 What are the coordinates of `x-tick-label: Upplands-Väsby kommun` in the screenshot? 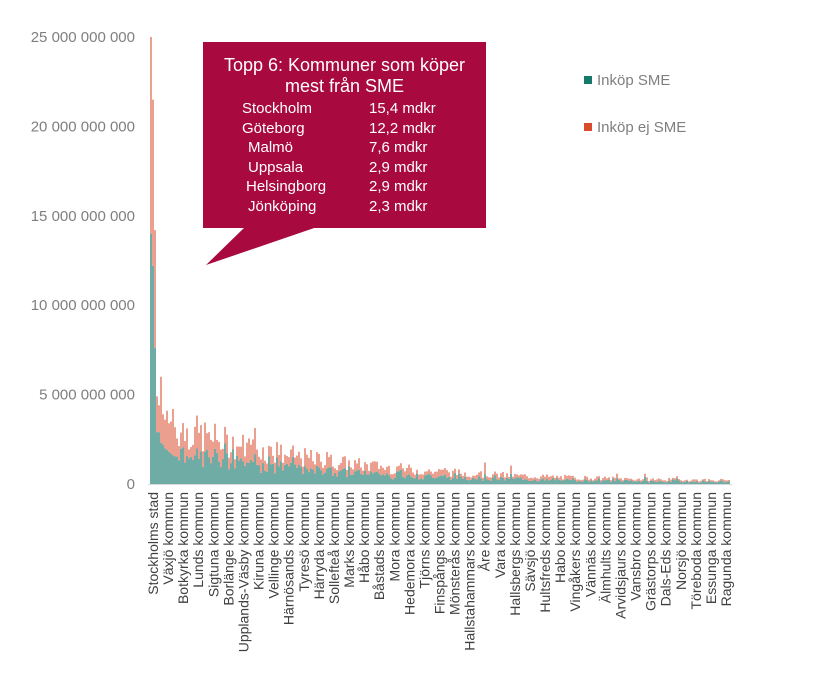 It's located at (244, 572).